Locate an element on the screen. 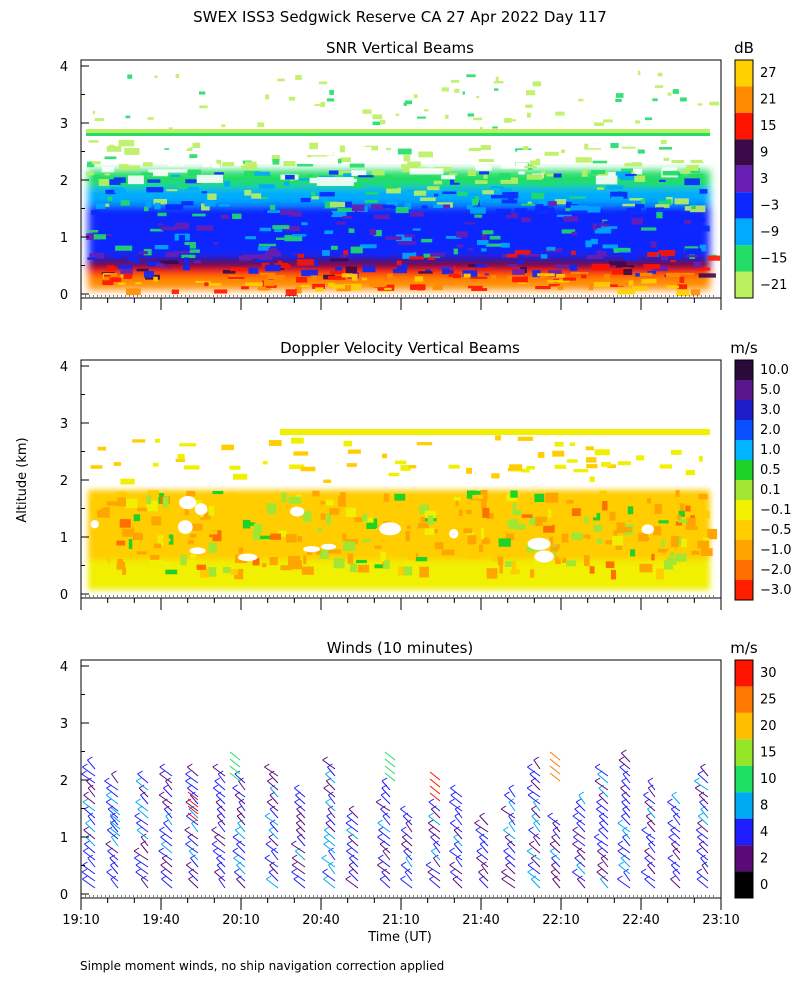 The height and width of the screenshot is (1000, 800). colorbar-label: −2.0 is located at coordinates (776, 570).